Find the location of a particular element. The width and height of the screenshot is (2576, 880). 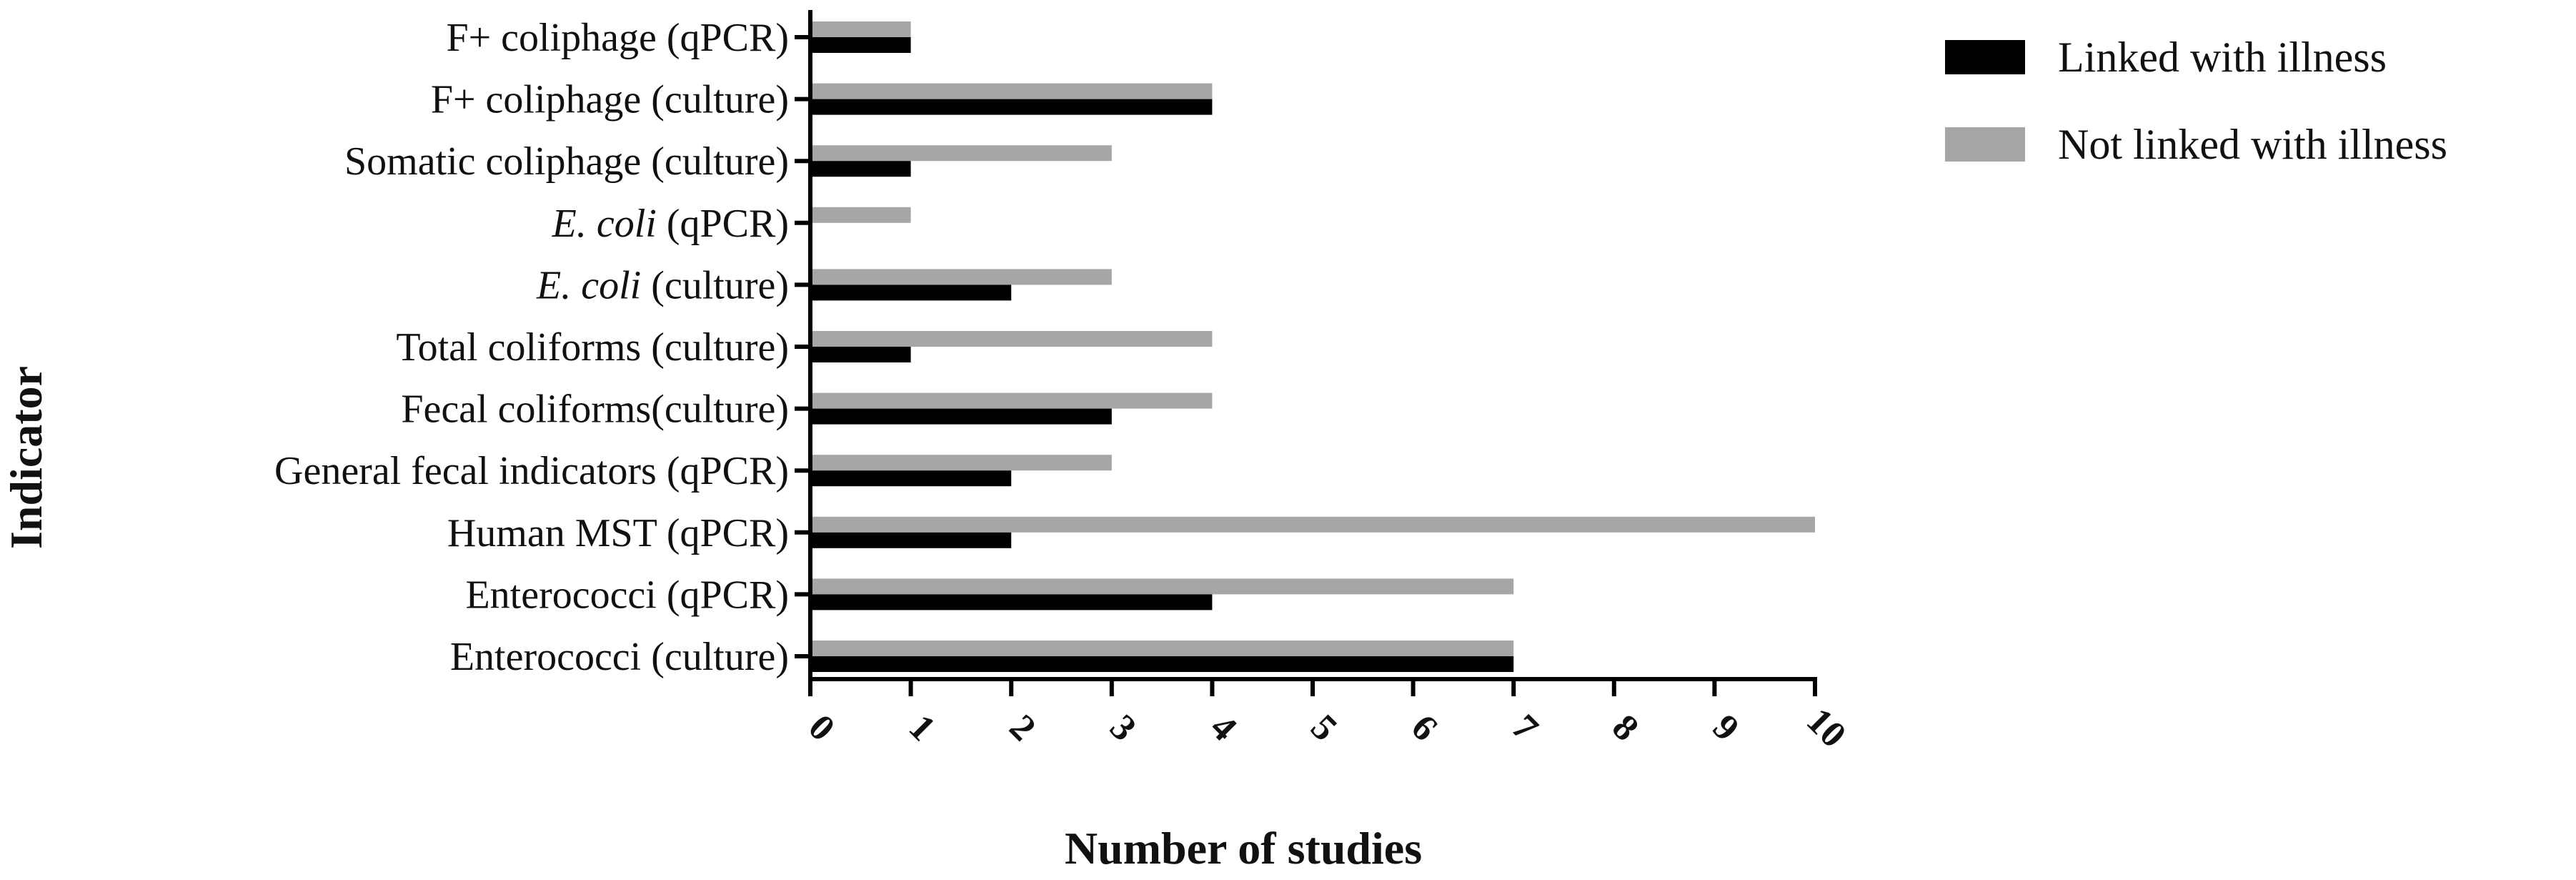

category-label: E. coli (culture) is located at coordinates (662, 285).